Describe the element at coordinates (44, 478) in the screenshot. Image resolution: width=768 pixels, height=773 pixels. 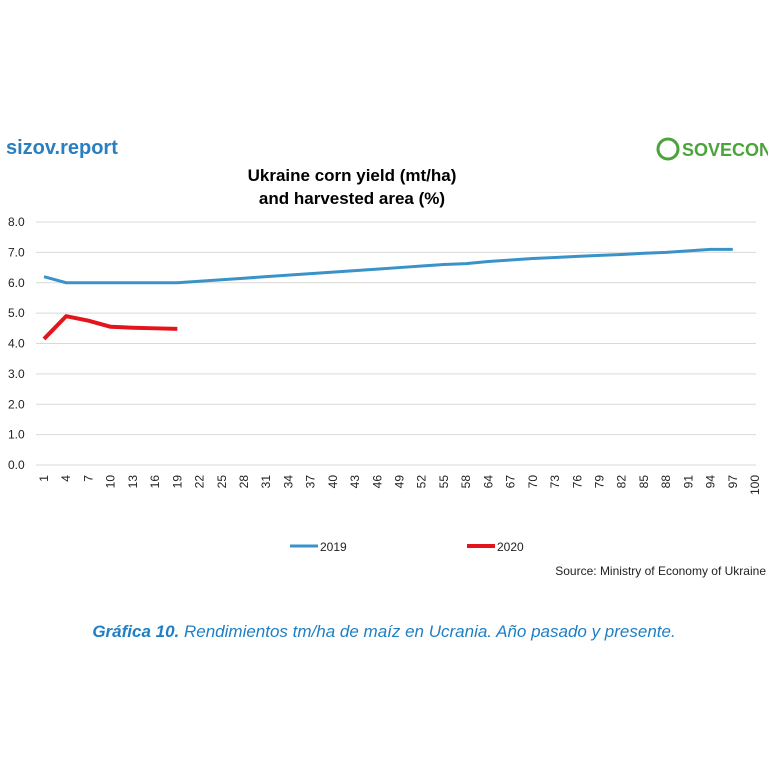
I see `x-tick-label: 1` at that location.